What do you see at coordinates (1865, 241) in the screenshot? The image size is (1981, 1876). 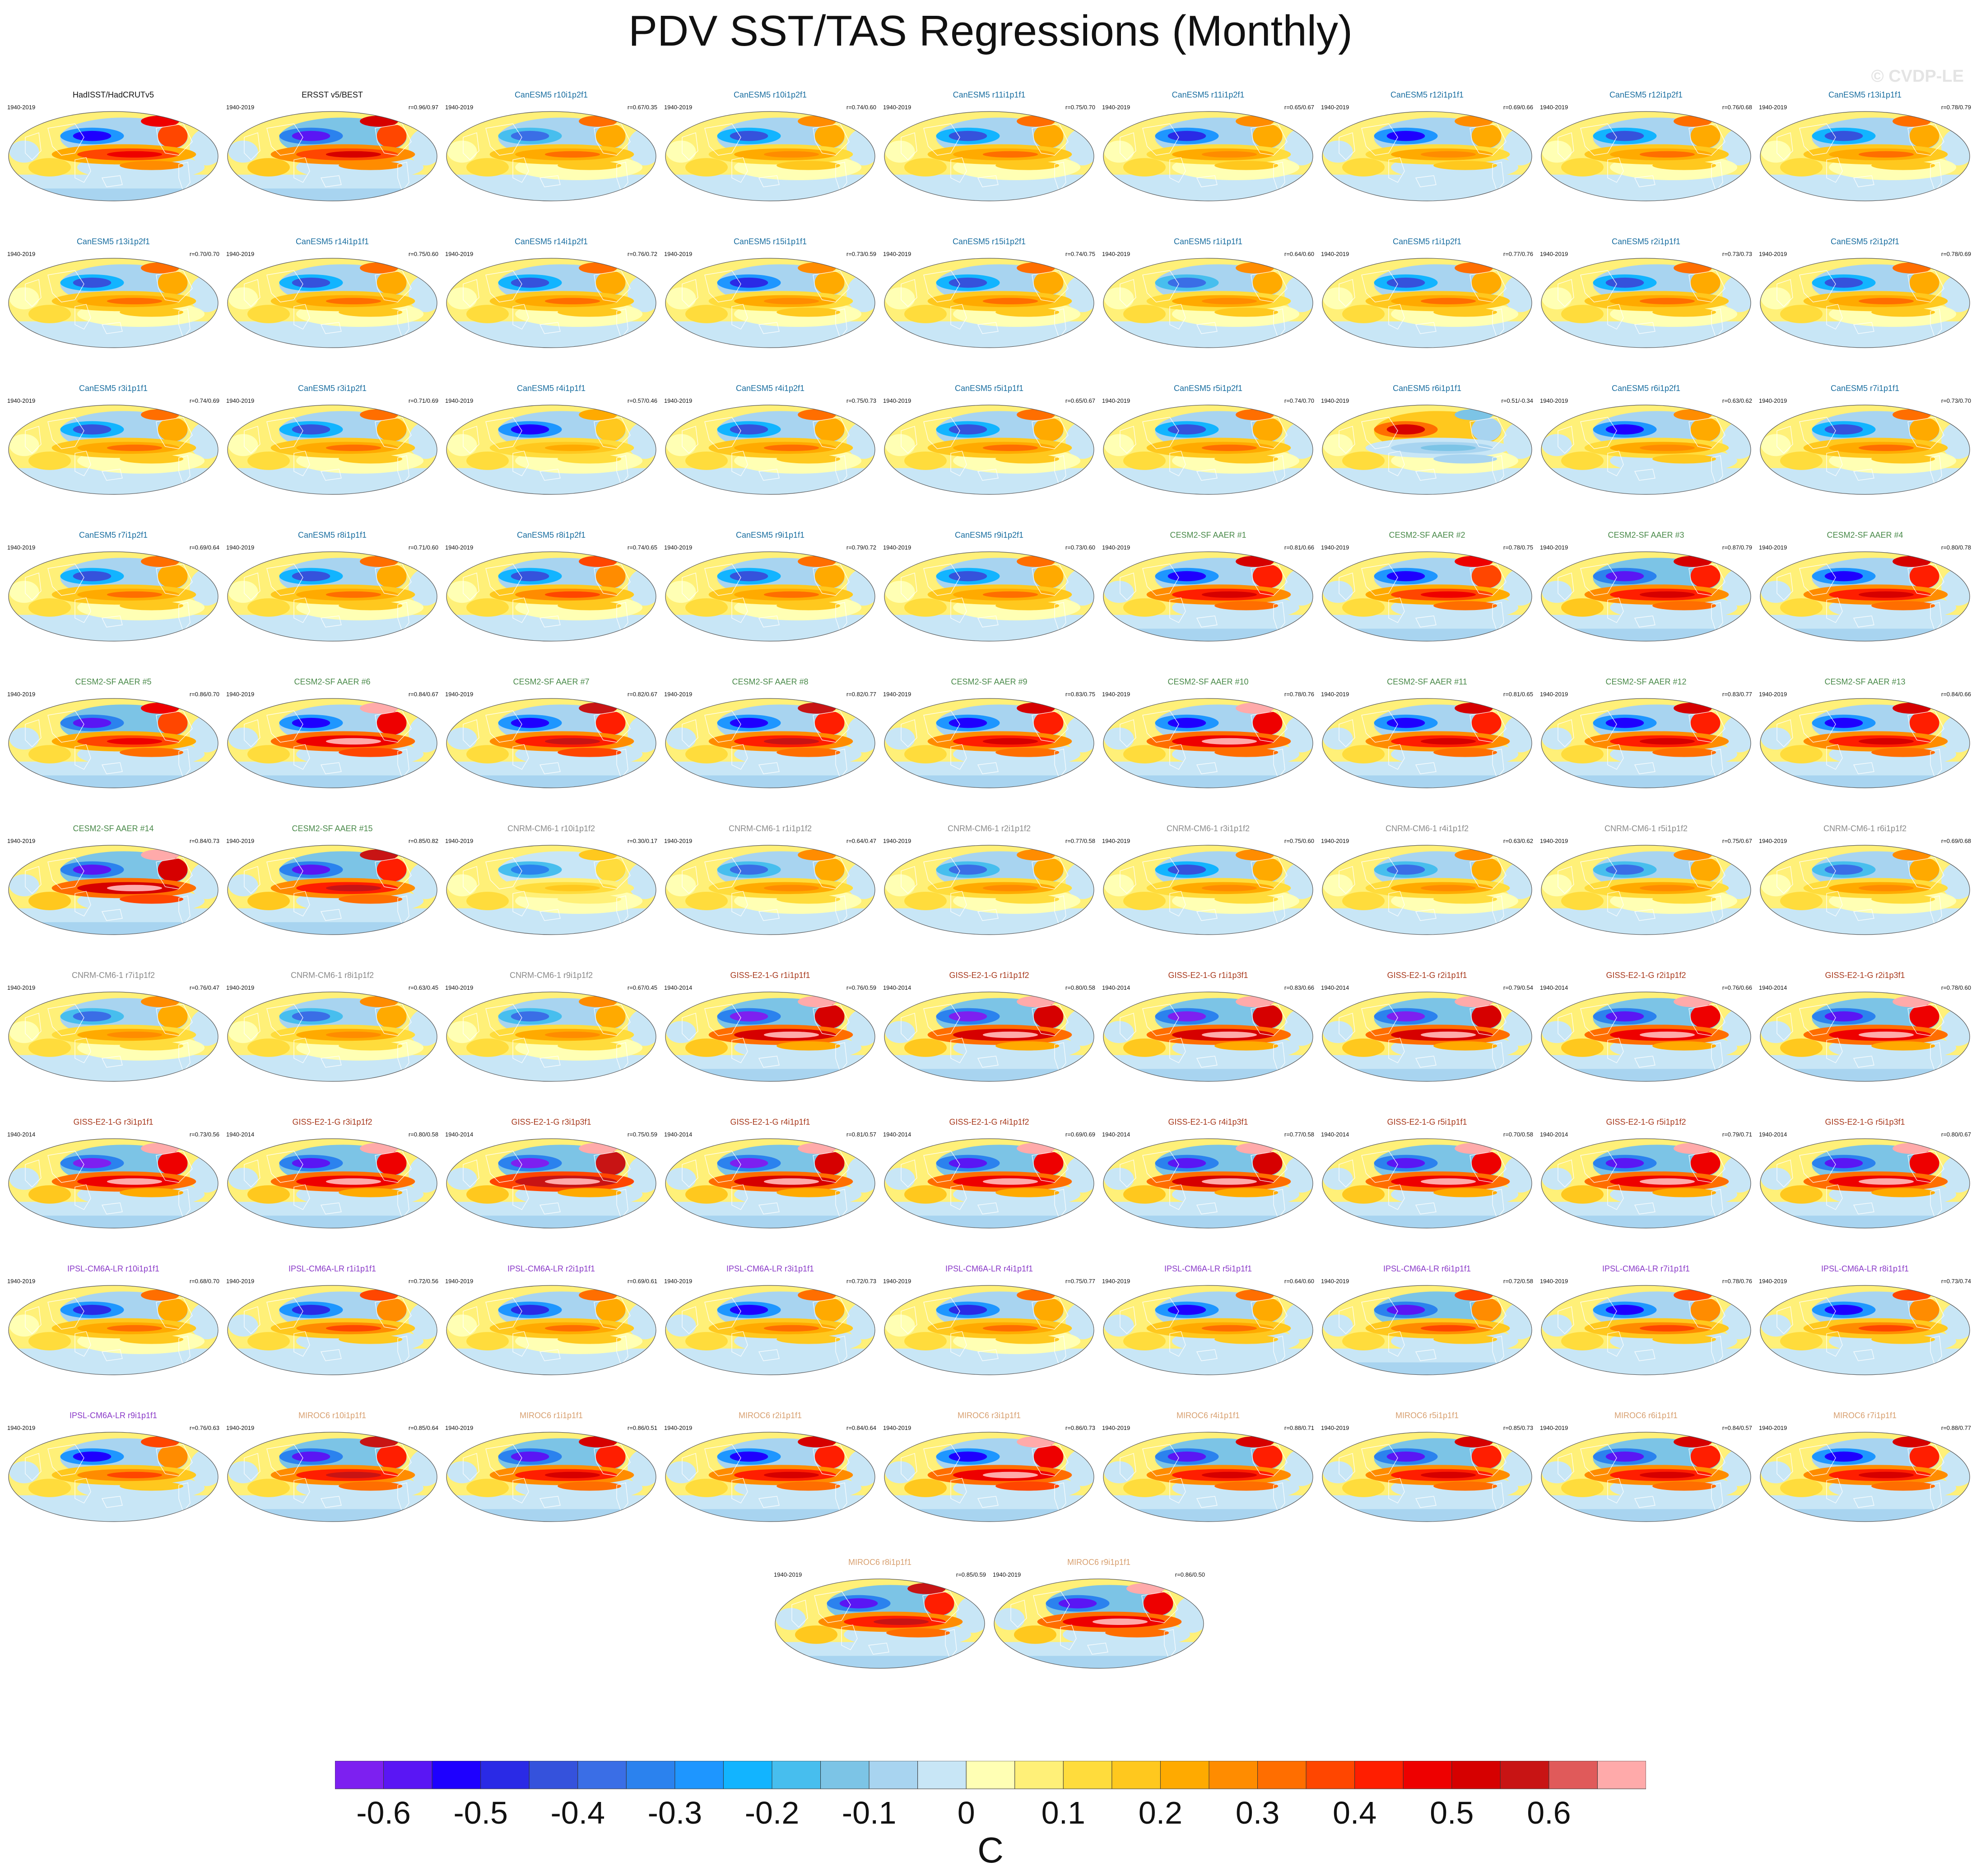 I see `panel-title: CanESM5 r2i1p2f1` at bounding box center [1865, 241].